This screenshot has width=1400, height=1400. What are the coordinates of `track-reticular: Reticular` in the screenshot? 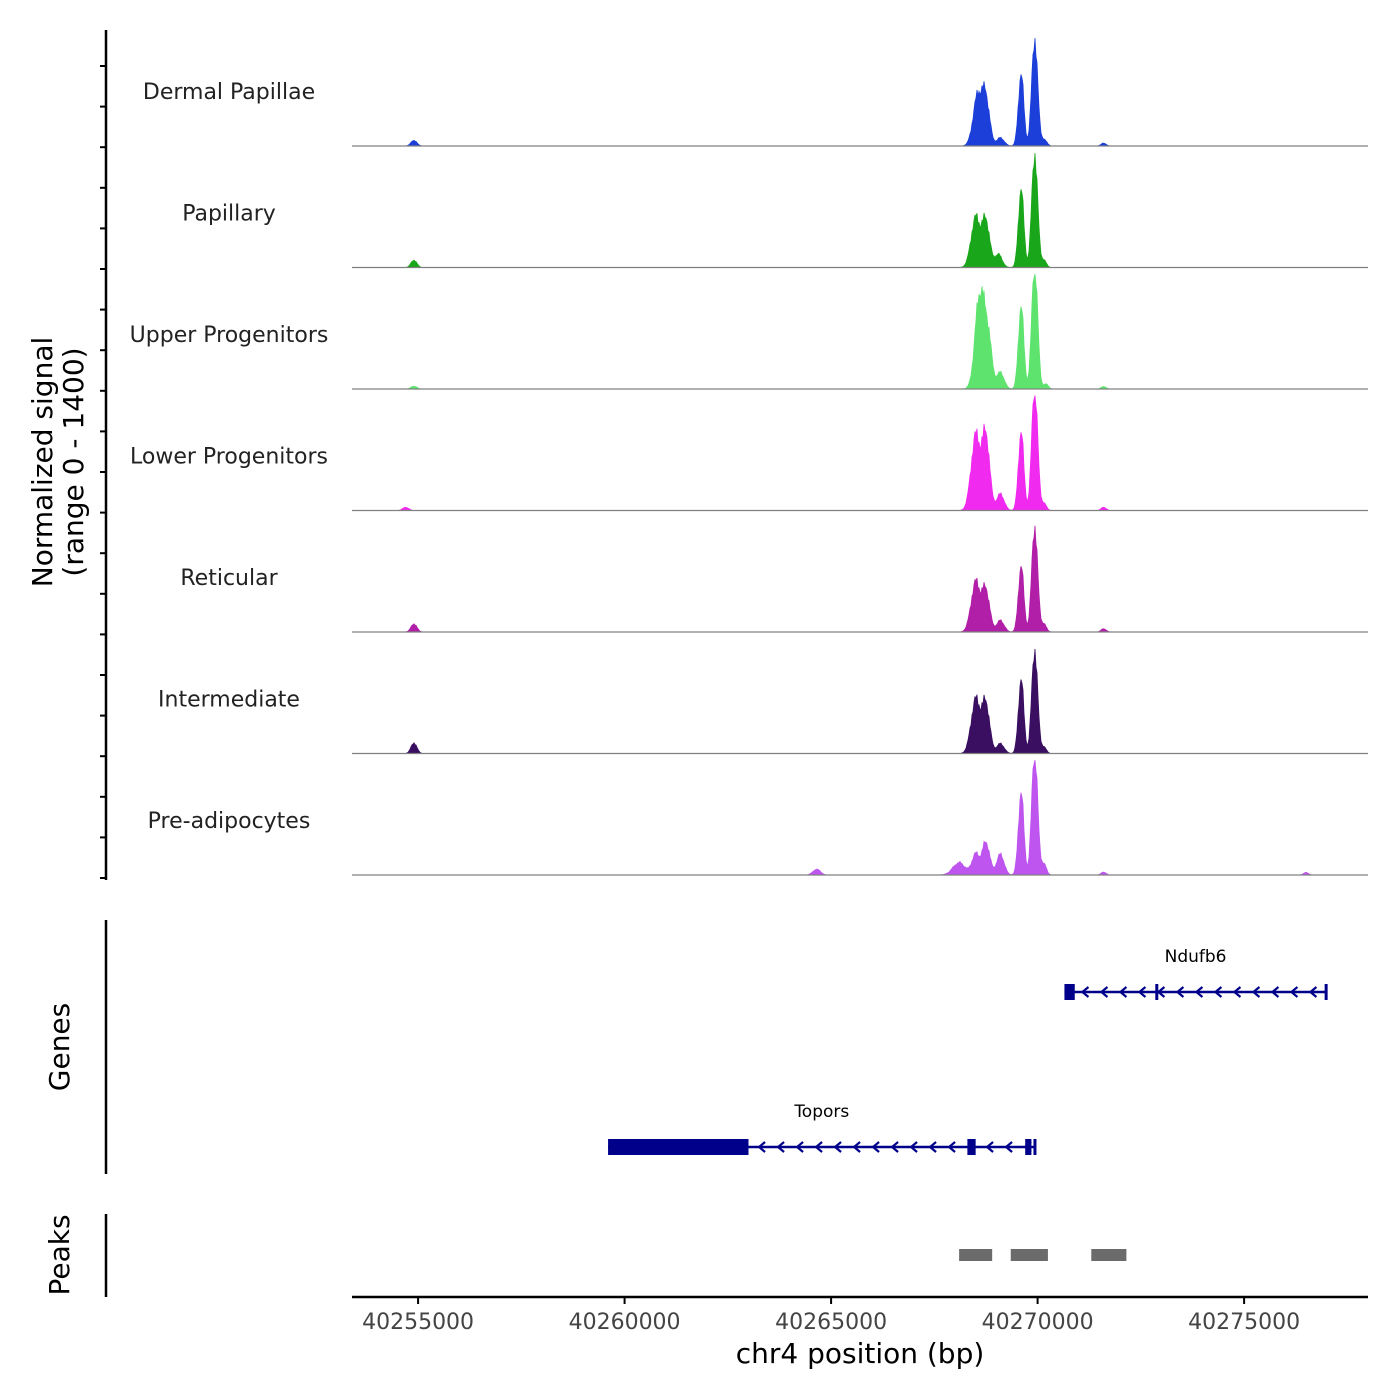 It's located at (774, 579).